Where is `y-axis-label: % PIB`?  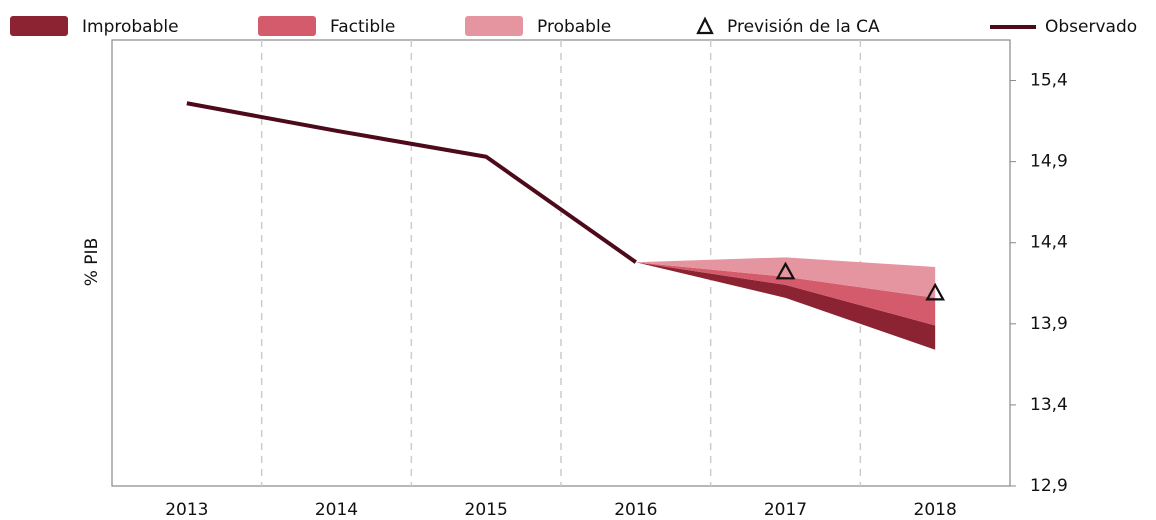 y-axis-label: % PIB is located at coordinates (92, 262).